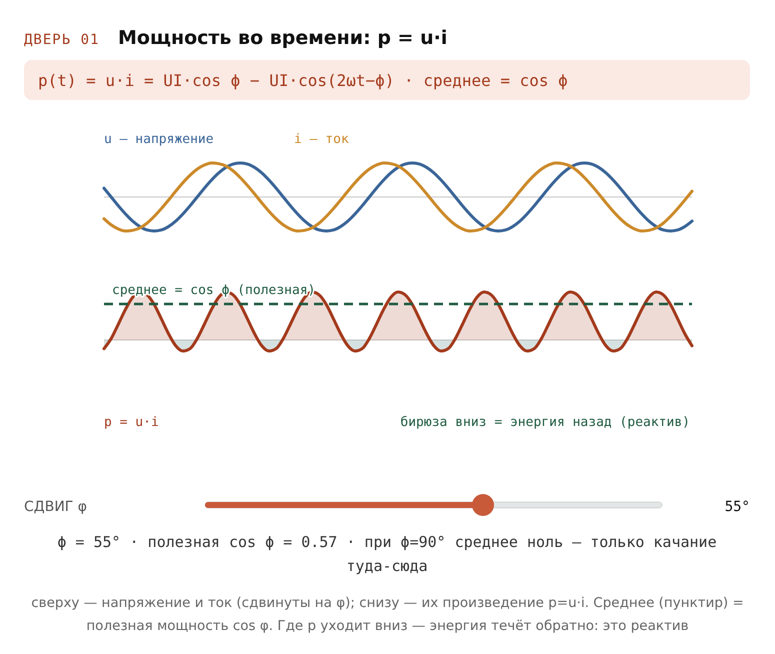 This screenshot has width=775, height=654. Describe the element at coordinates (159, 139) in the screenshot. I see `series-label: u — напряжение` at that location.